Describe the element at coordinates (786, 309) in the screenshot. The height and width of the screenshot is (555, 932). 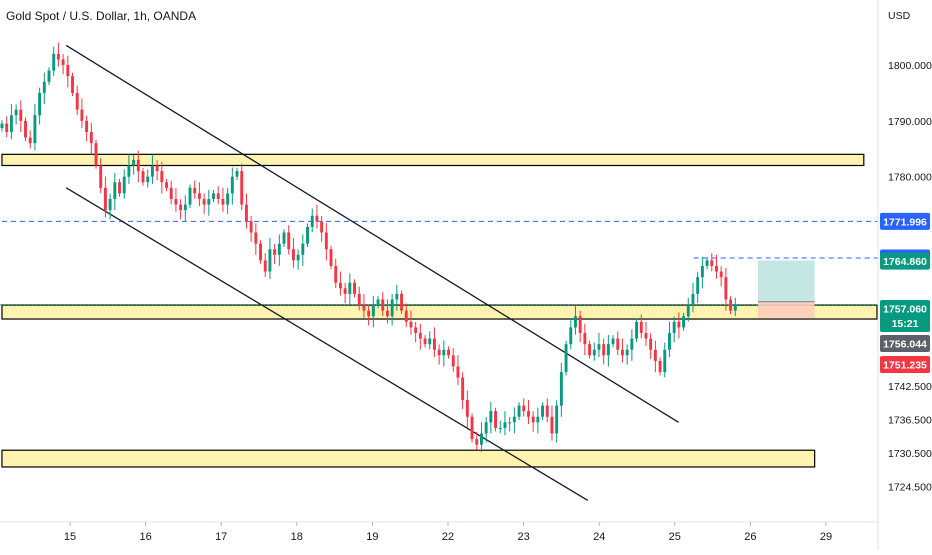
I see `position-stop-area` at that location.